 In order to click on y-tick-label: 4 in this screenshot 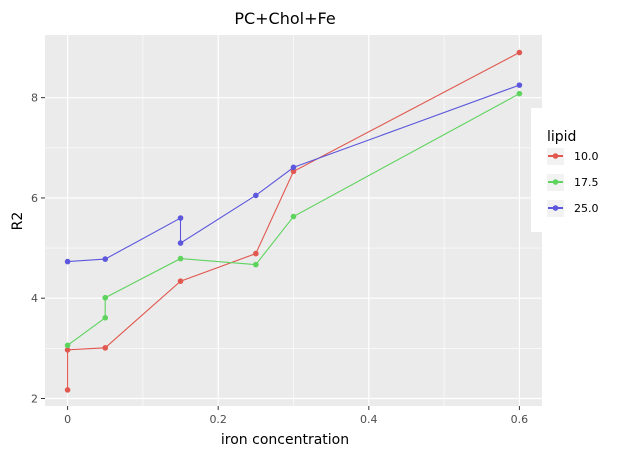, I will do `click(34, 298)`.